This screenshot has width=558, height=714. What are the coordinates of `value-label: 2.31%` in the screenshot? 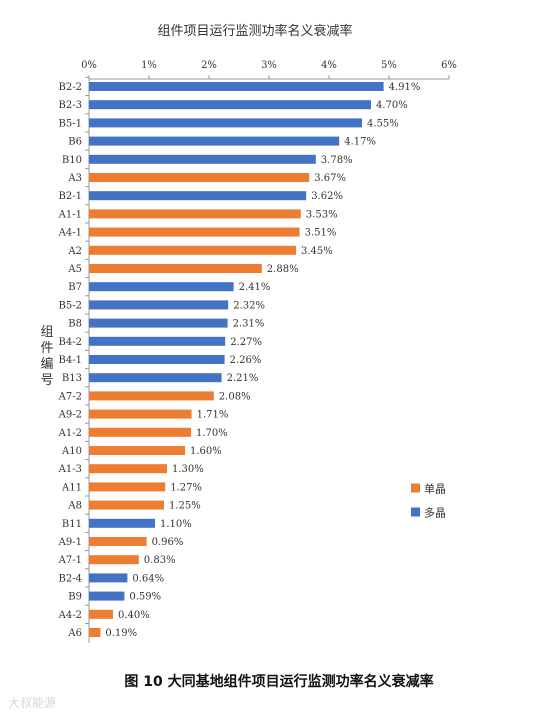 It's located at (249, 324).